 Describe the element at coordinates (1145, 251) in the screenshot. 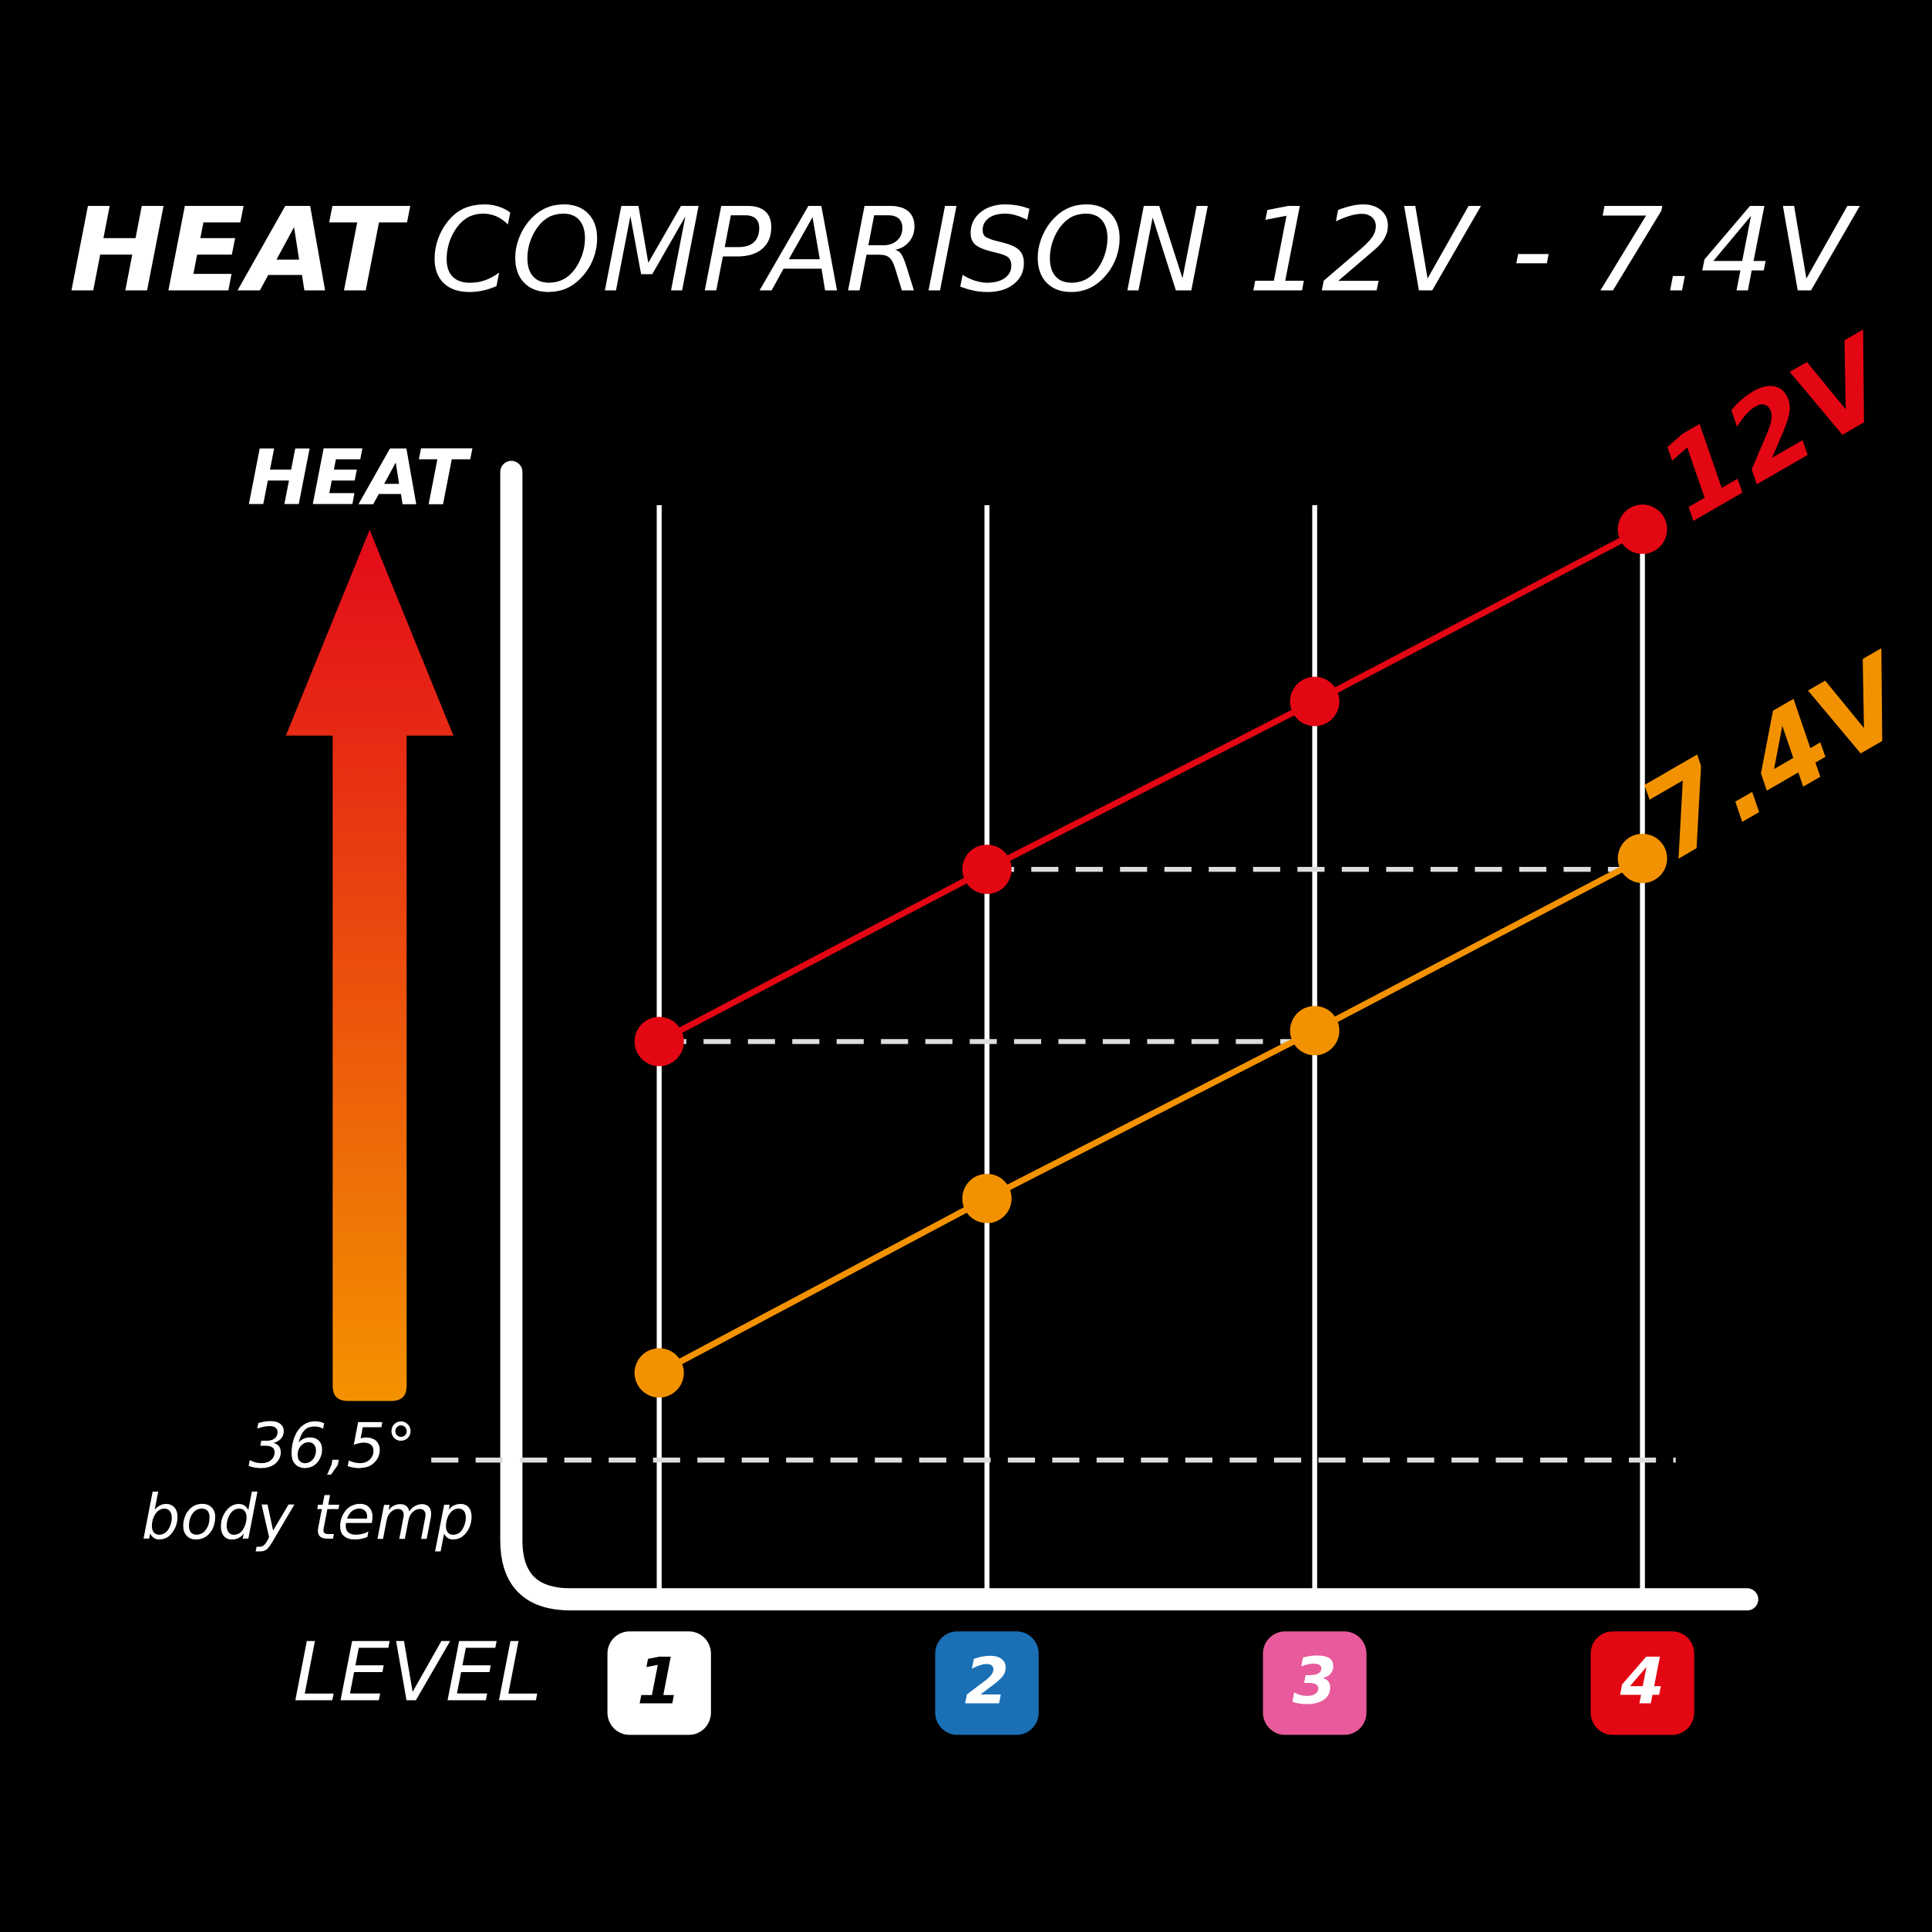

I see `title-rest: COMPARISON 12V - 7.4V` at that location.